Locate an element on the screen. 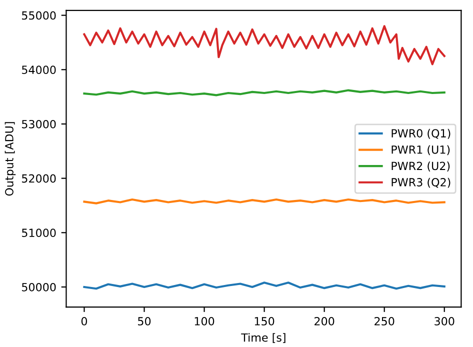  legend-label: PWR3 (Q2) is located at coordinates (421, 183).